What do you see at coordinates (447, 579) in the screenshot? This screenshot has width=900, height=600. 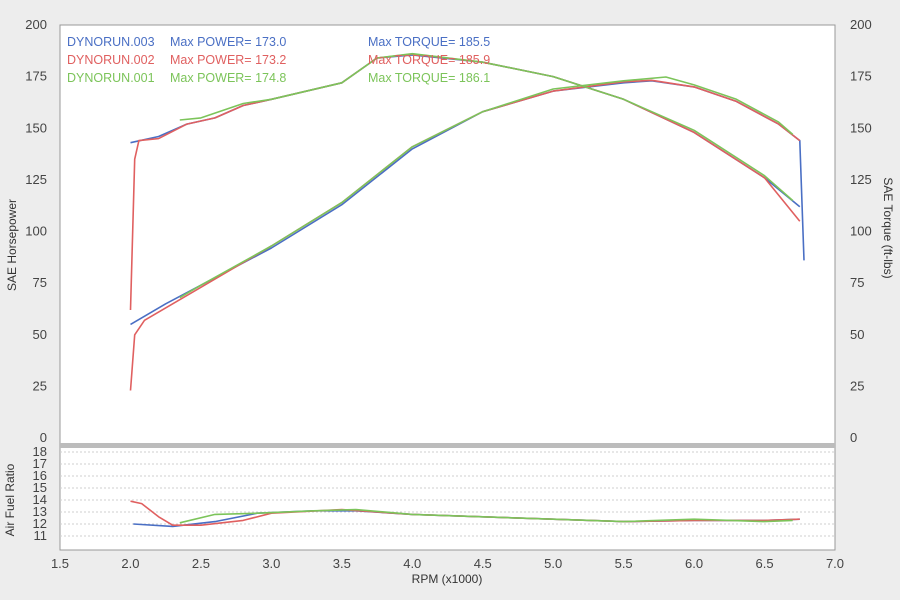 I see `x-axis-label: RPM (x1000)` at bounding box center [447, 579].